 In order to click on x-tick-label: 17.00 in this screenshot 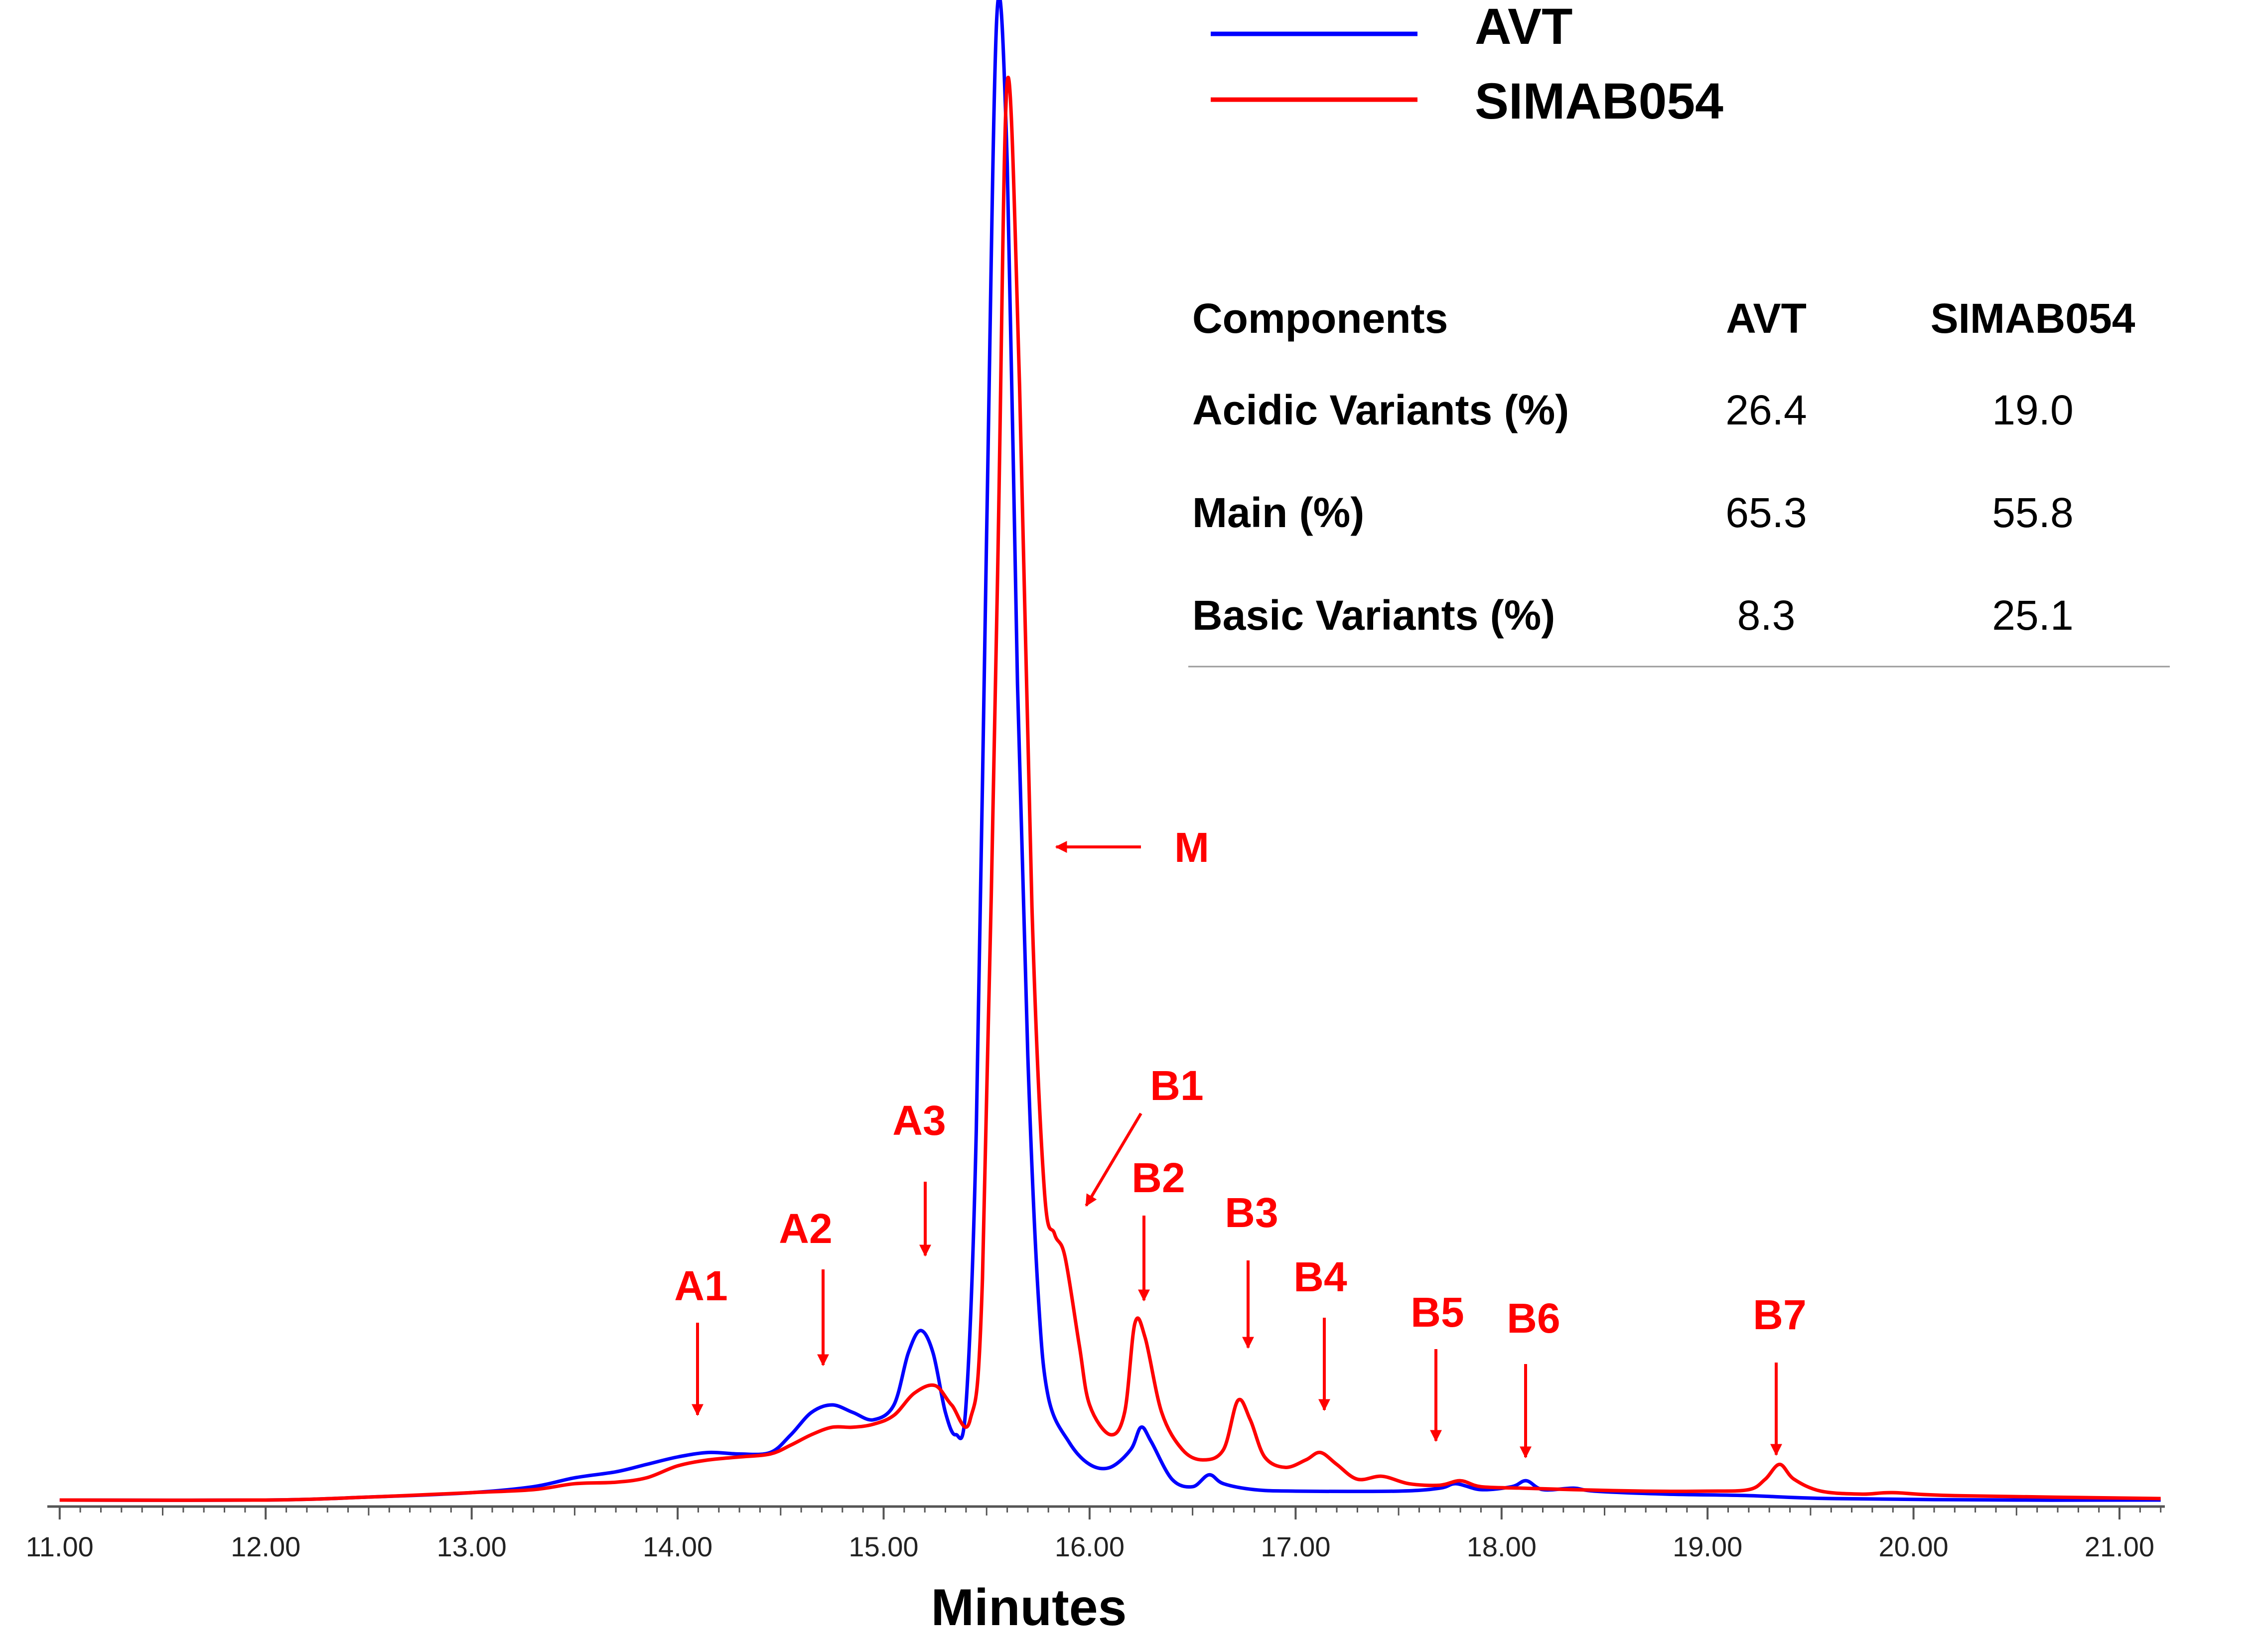, I will do `click(1295, 1546)`.